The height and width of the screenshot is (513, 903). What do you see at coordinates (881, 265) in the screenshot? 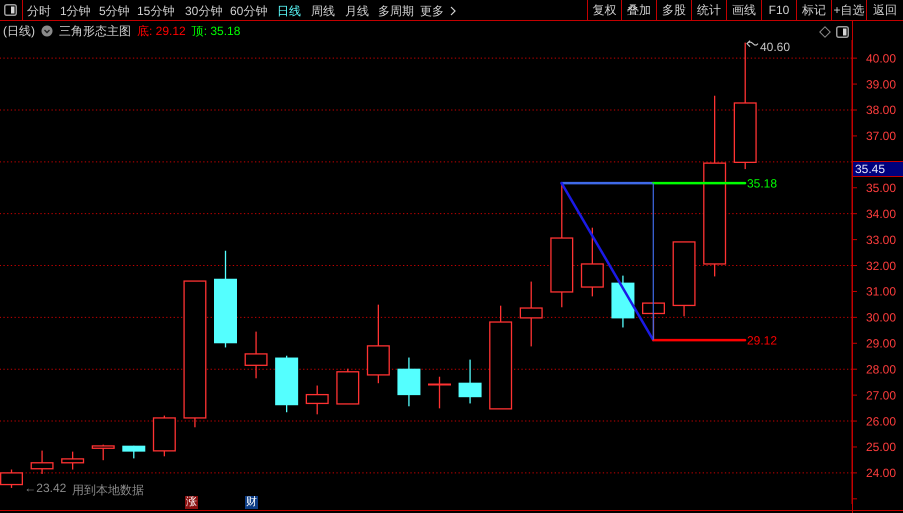
I see `y-tick-label: 32.00` at bounding box center [881, 265].